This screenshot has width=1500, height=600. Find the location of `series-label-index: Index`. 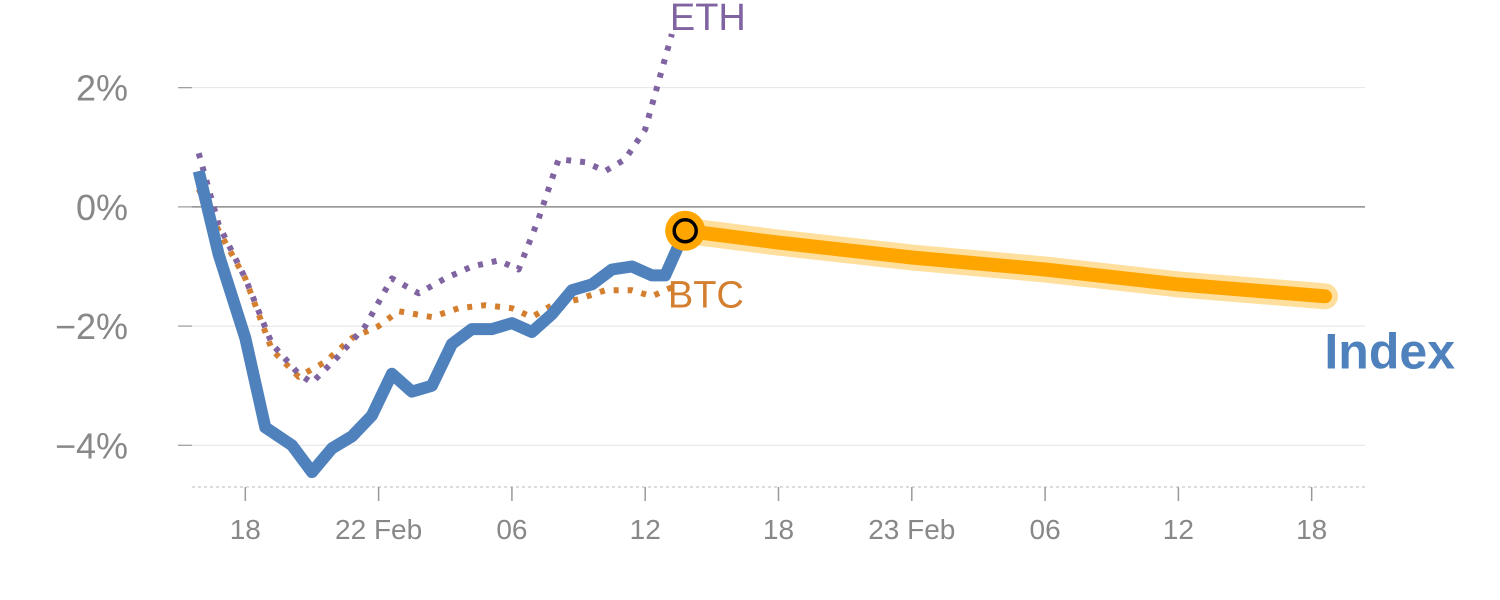

series-label-index: Index is located at coordinates (1389, 351).